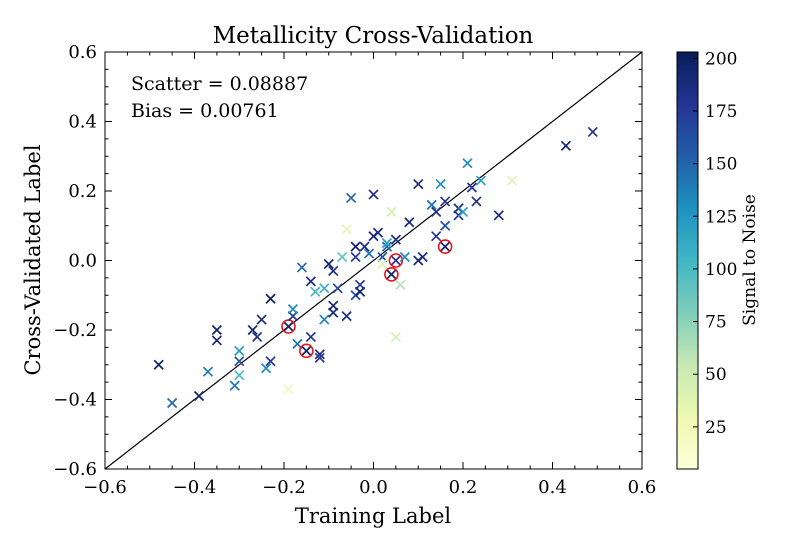  Describe the element at coordinates (716, 428) in the screenshot. I see `colorbar-tick-label: 25` at that location.